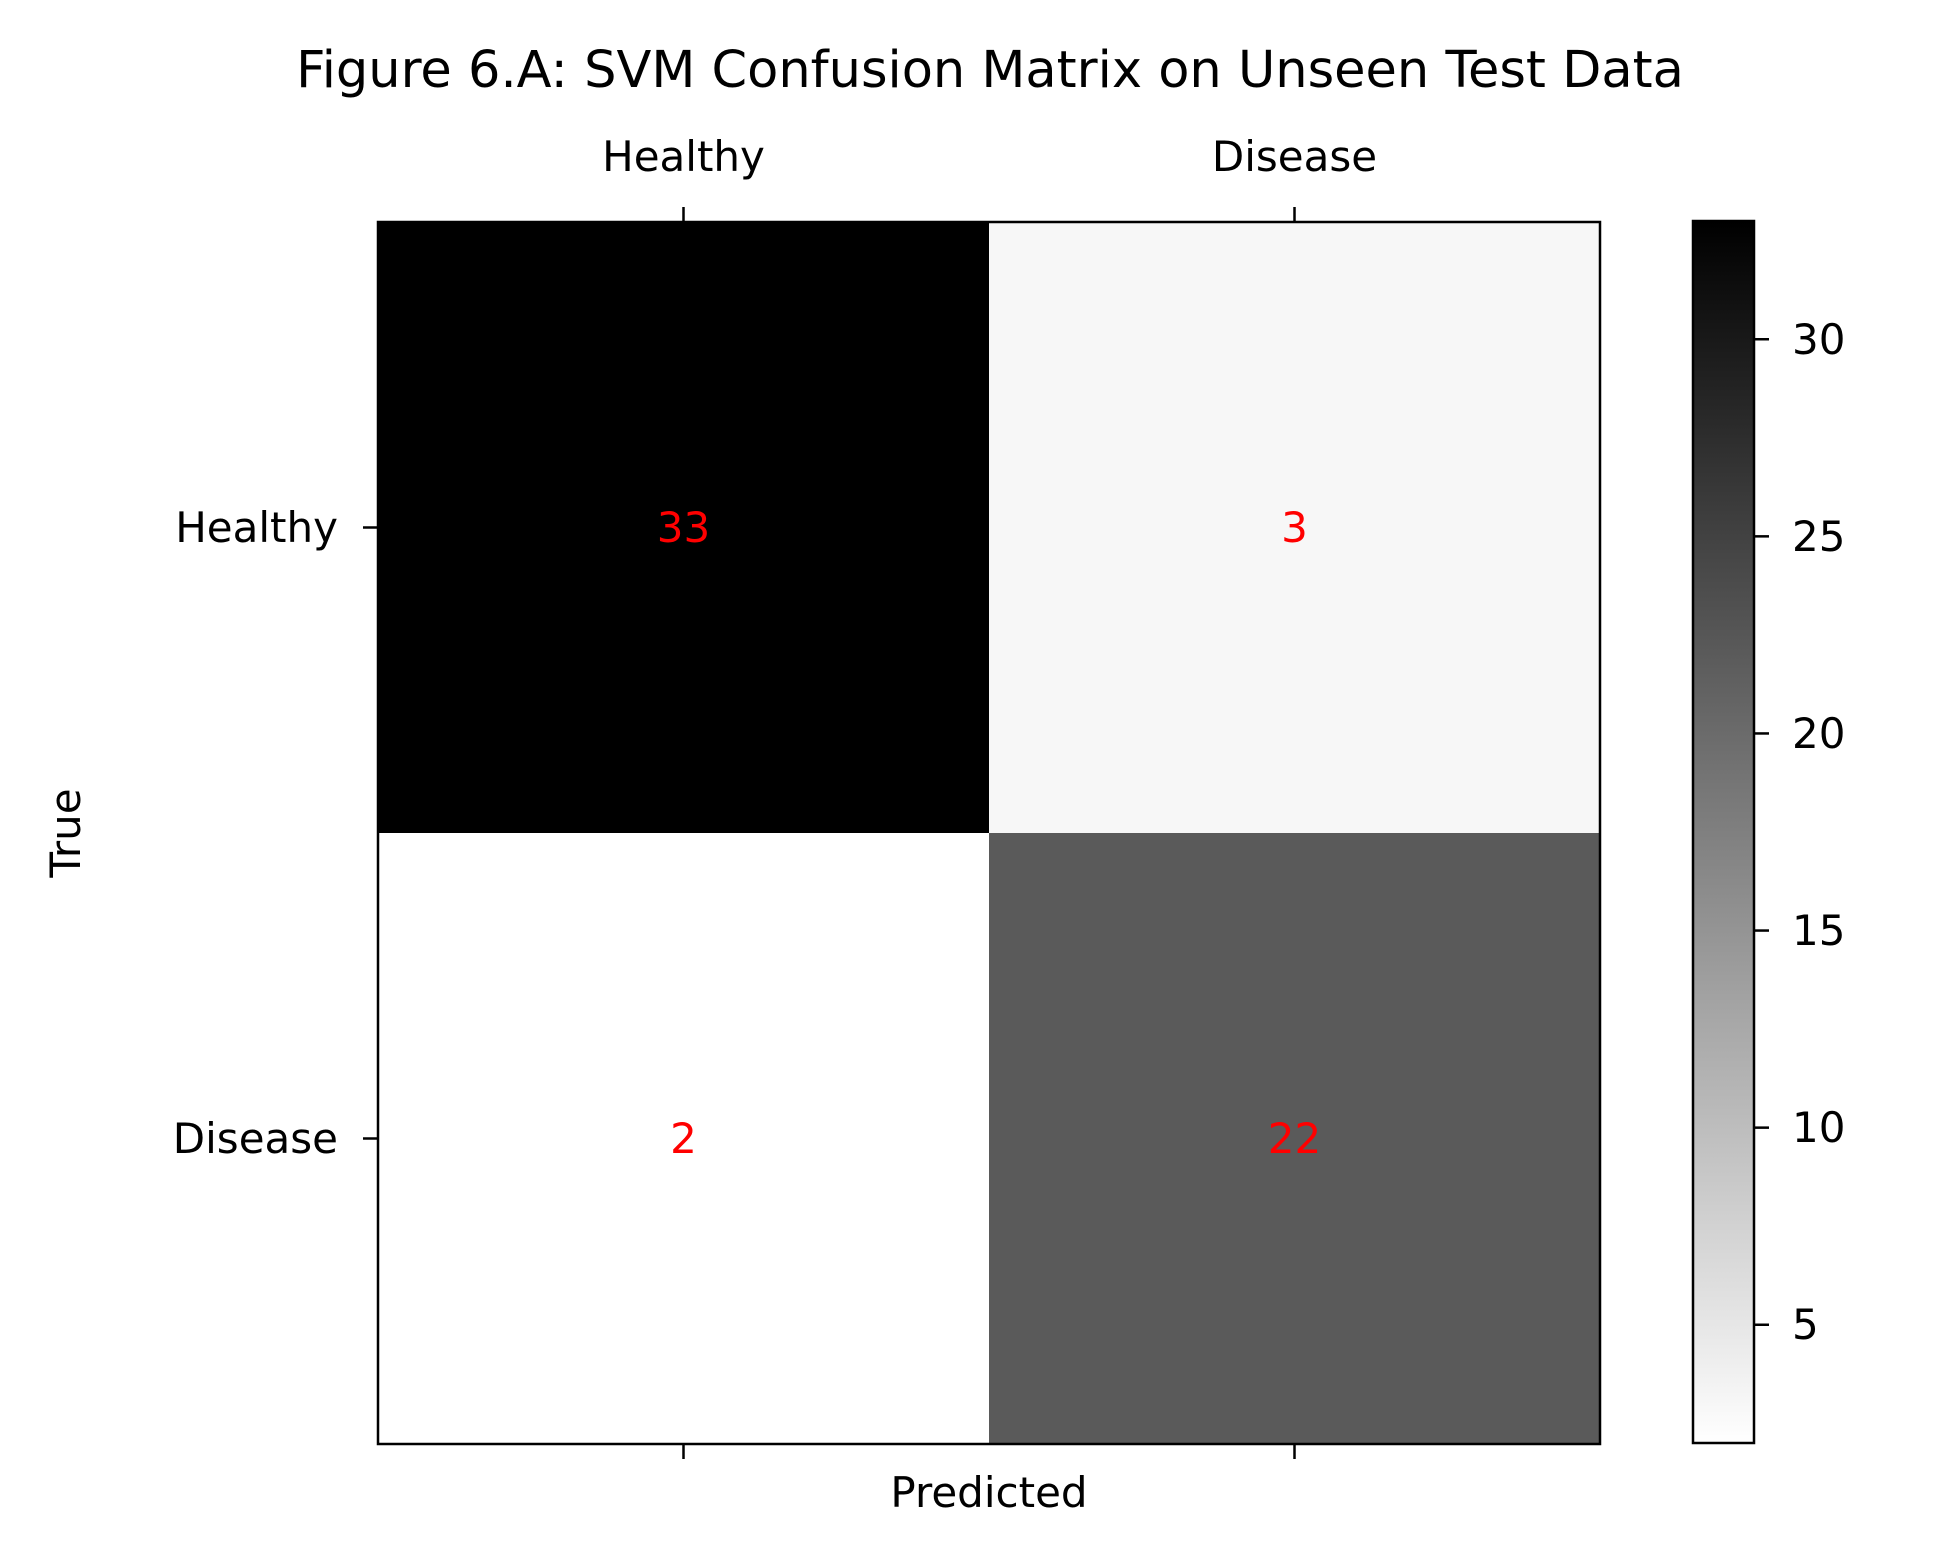  I want to click on y-tick-label-0: Healthy, so click(256, 527).